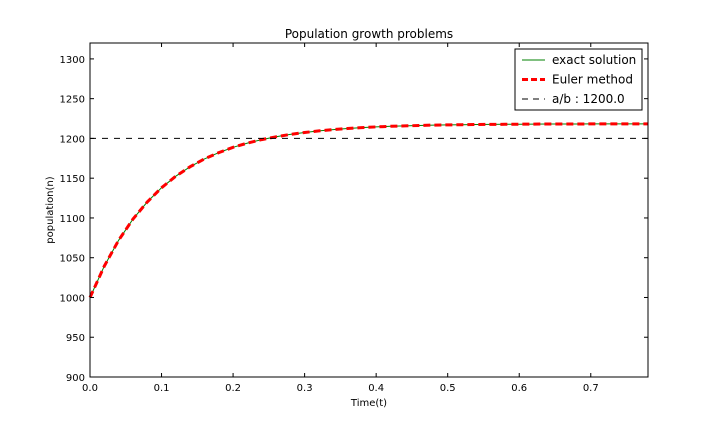 The width and height of the screenshot is (720, 436). What do you see at coordinates (305, 388) in the screenshot?
I see `x-tick-label: 0.3` at bounding box center [305, 388].